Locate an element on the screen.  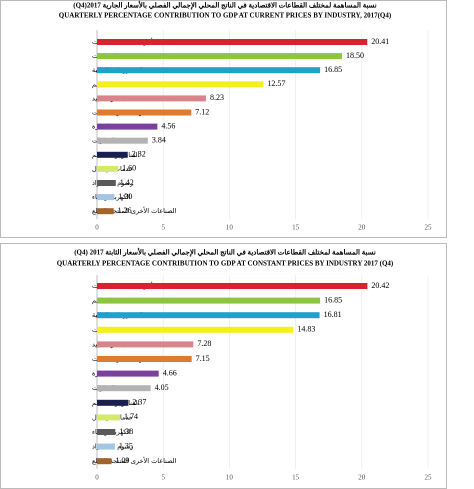
value-label: 1.30 is located at coordinates (125, 196).